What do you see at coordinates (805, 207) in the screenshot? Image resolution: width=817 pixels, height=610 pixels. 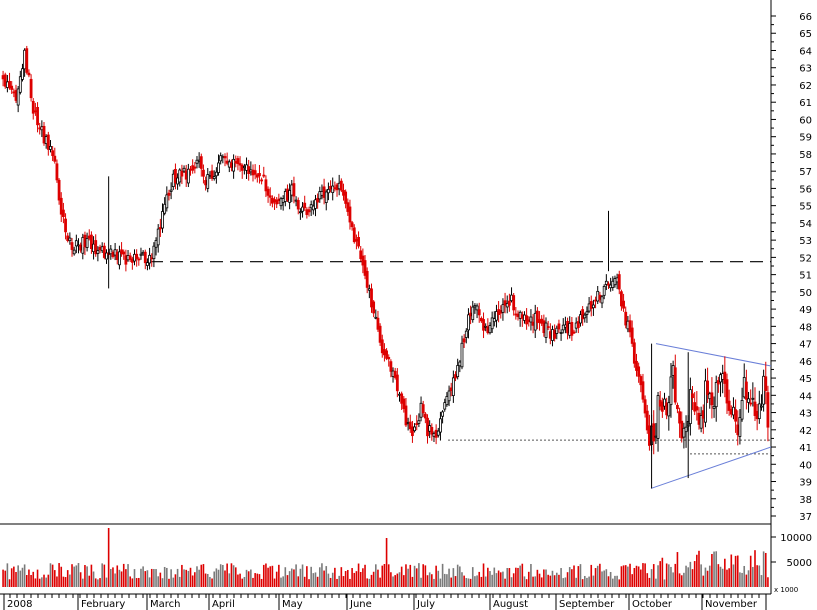 I see `price-tick-label: 55` at bounding box center [805, 207].